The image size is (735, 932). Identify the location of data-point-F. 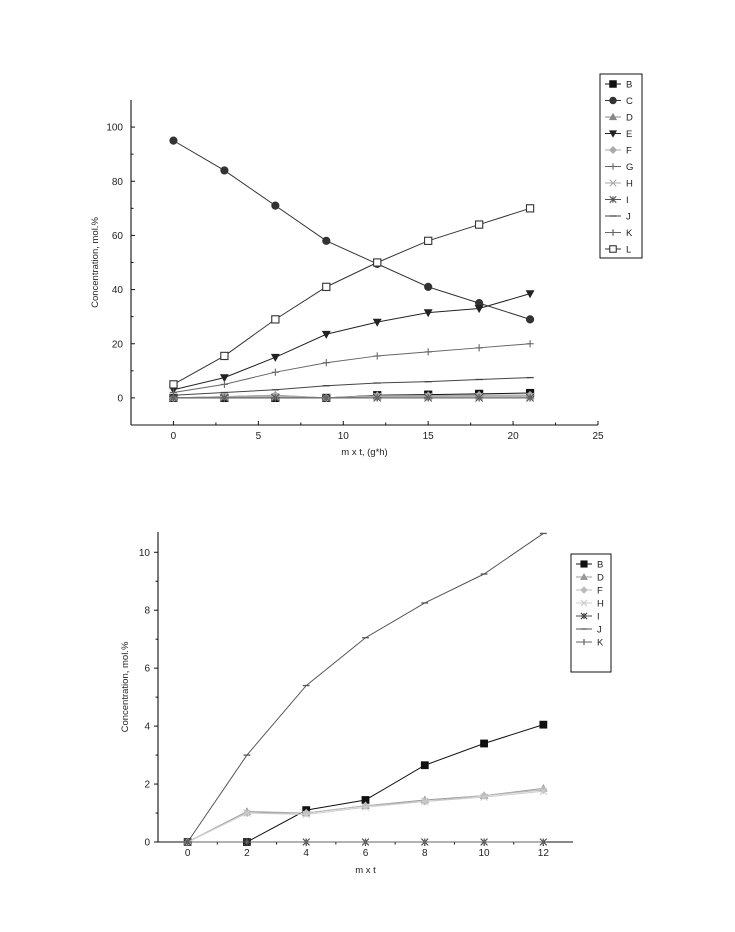
(543, 789).